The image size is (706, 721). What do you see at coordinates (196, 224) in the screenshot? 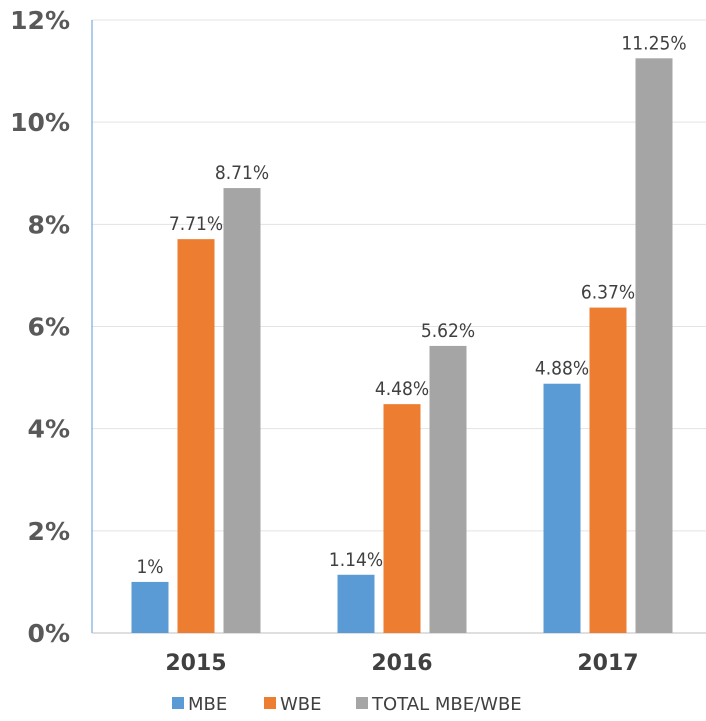
I see `data-label: 7.71%` at bounding box center [196, 224].